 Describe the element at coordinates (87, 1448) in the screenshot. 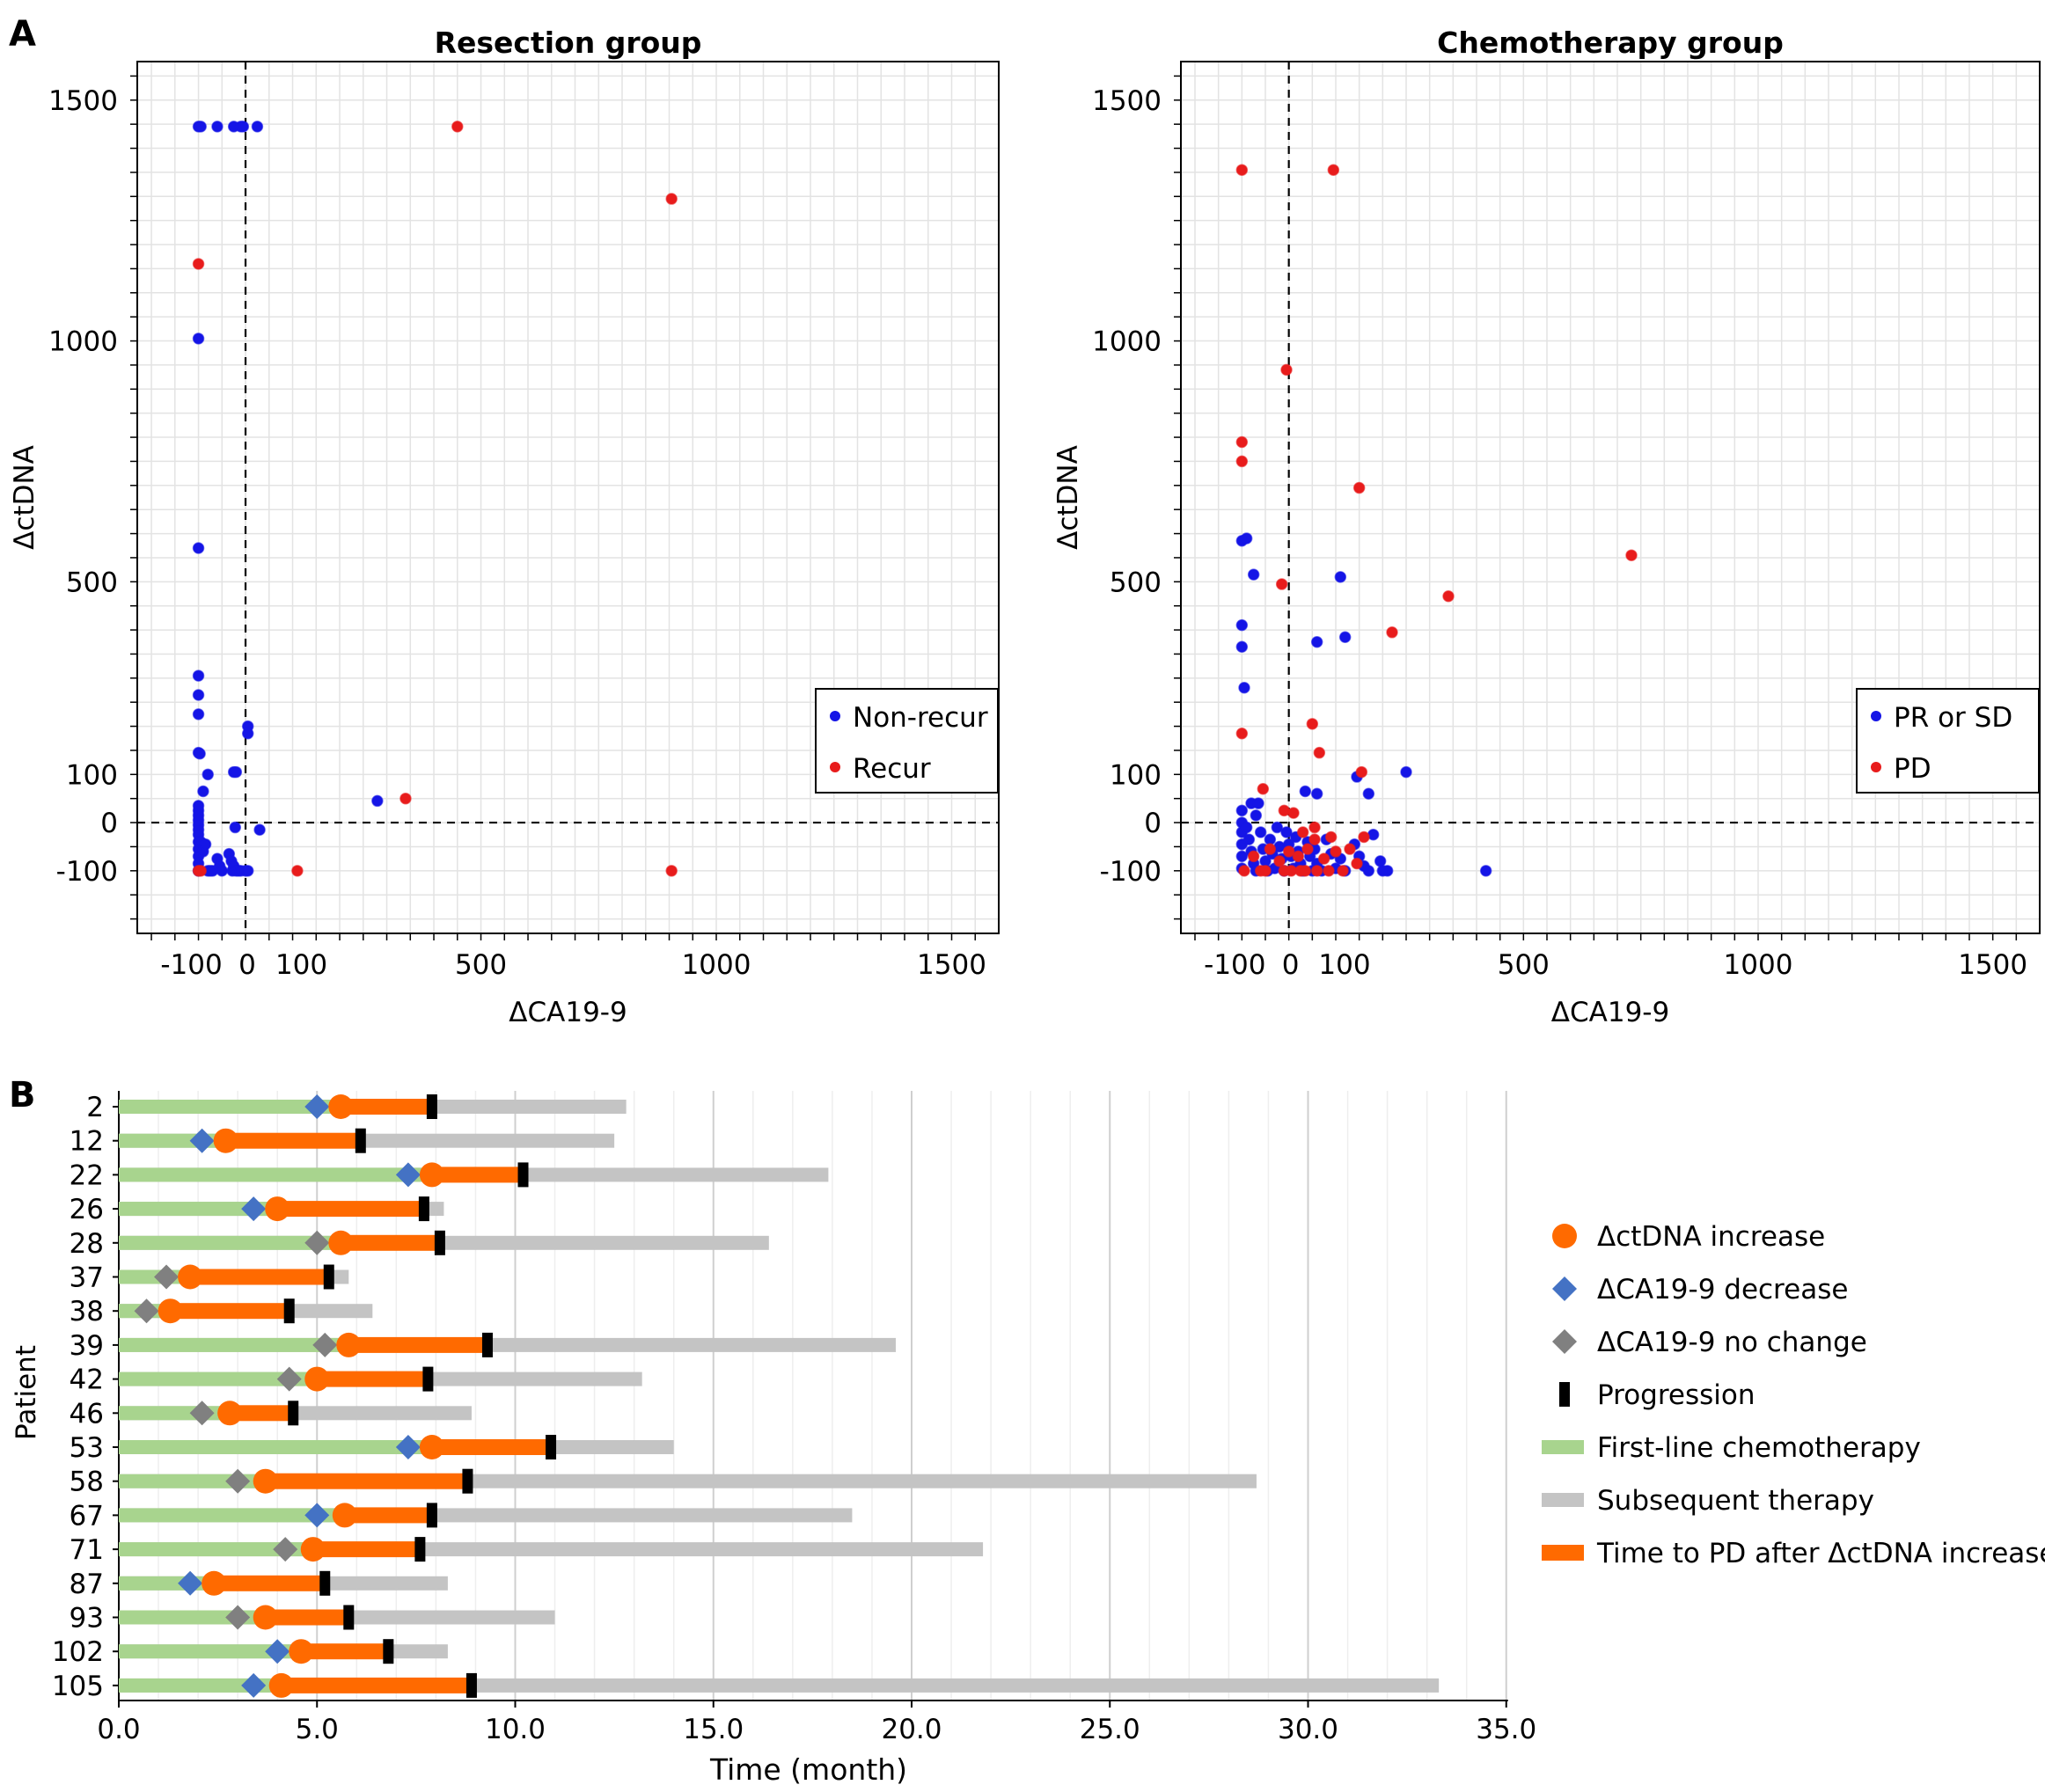

I see `patient-label: 53` at that location.